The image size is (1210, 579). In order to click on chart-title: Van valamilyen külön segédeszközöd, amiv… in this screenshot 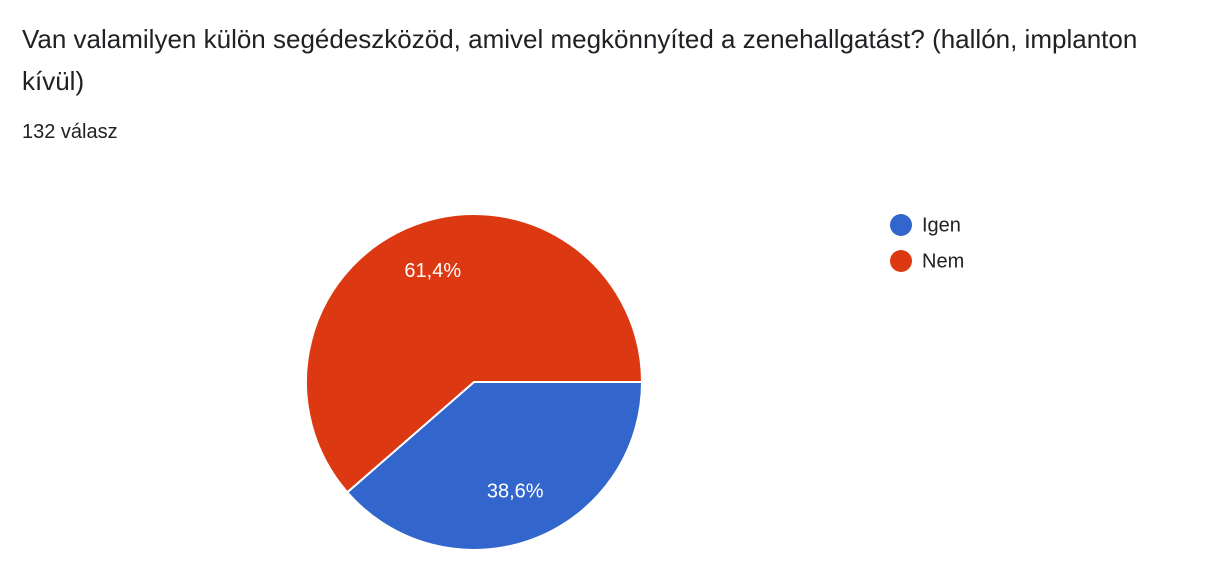, I will do `click(580, 60)`.